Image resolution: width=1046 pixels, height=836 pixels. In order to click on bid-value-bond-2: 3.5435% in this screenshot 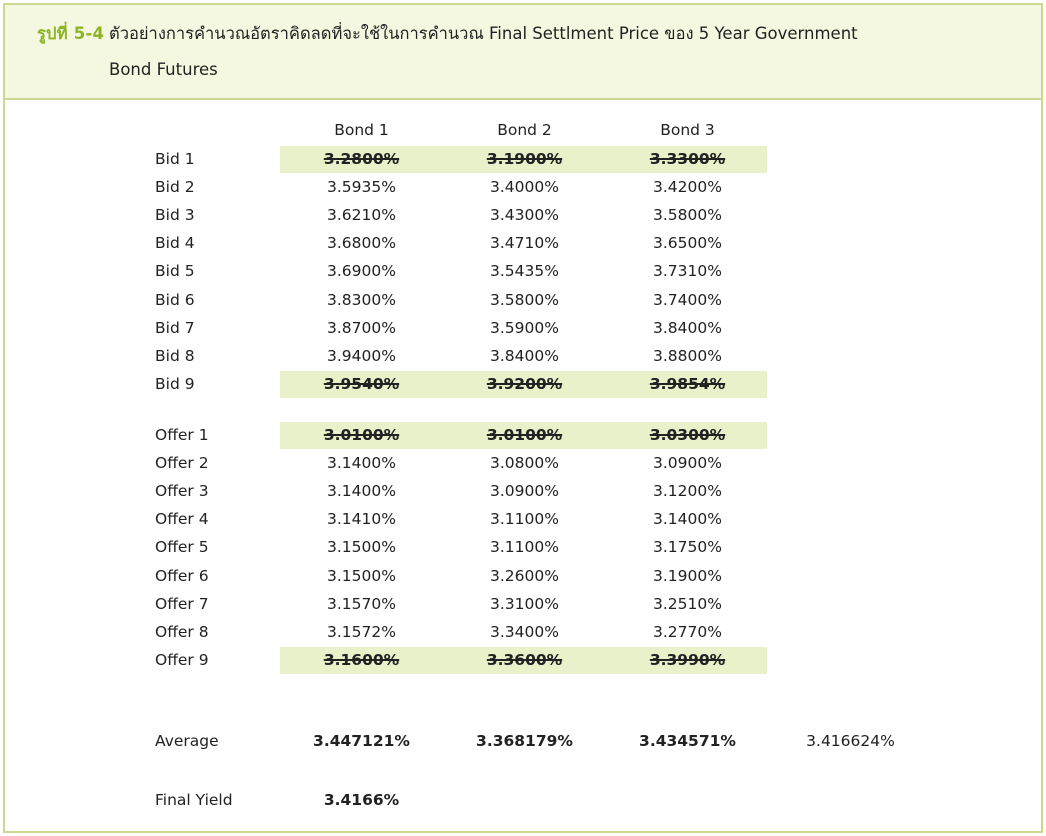, I will do `click(524, 271)`.